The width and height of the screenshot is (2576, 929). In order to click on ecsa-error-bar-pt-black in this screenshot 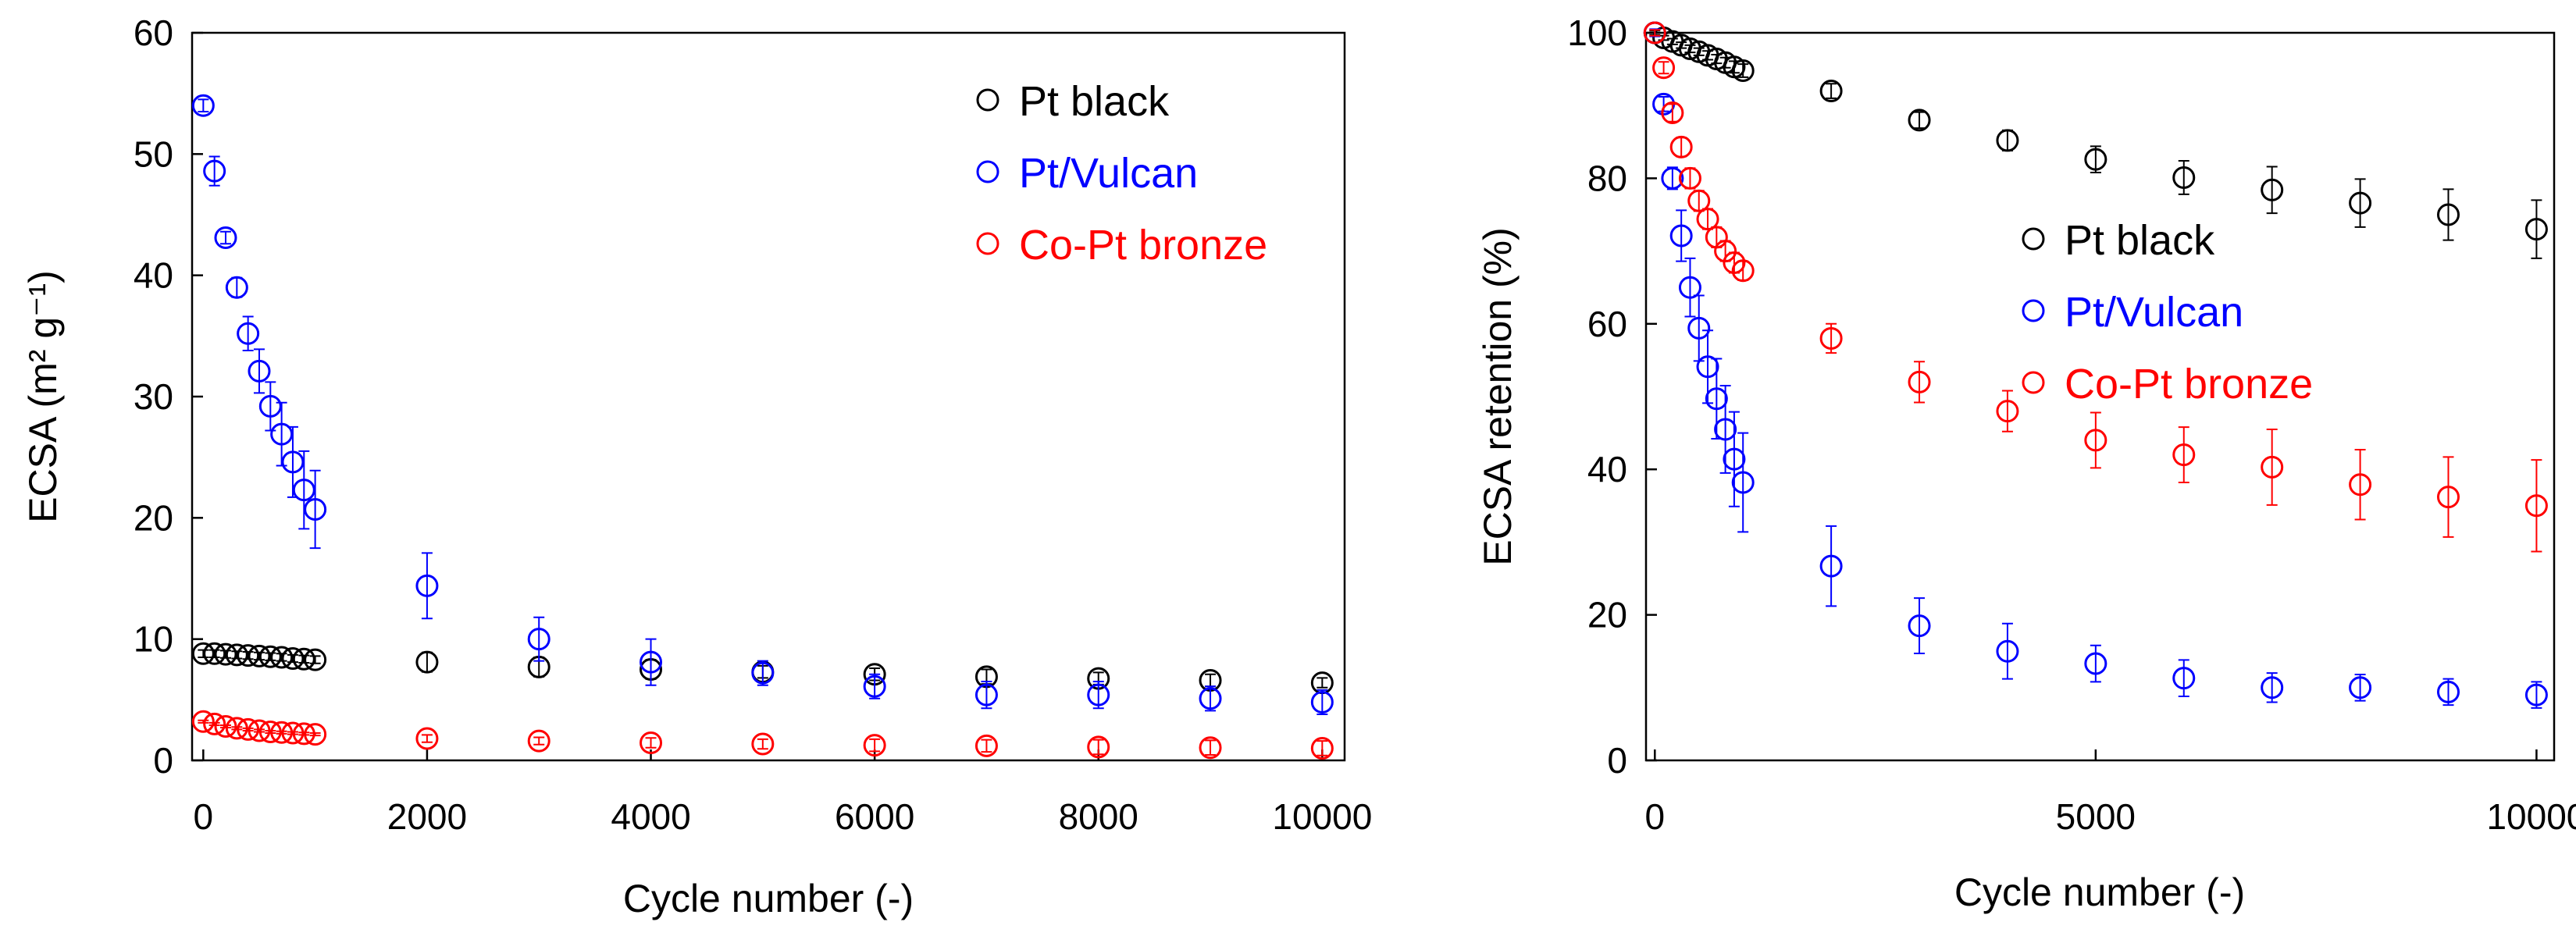, I will do `click(315, 659)`.